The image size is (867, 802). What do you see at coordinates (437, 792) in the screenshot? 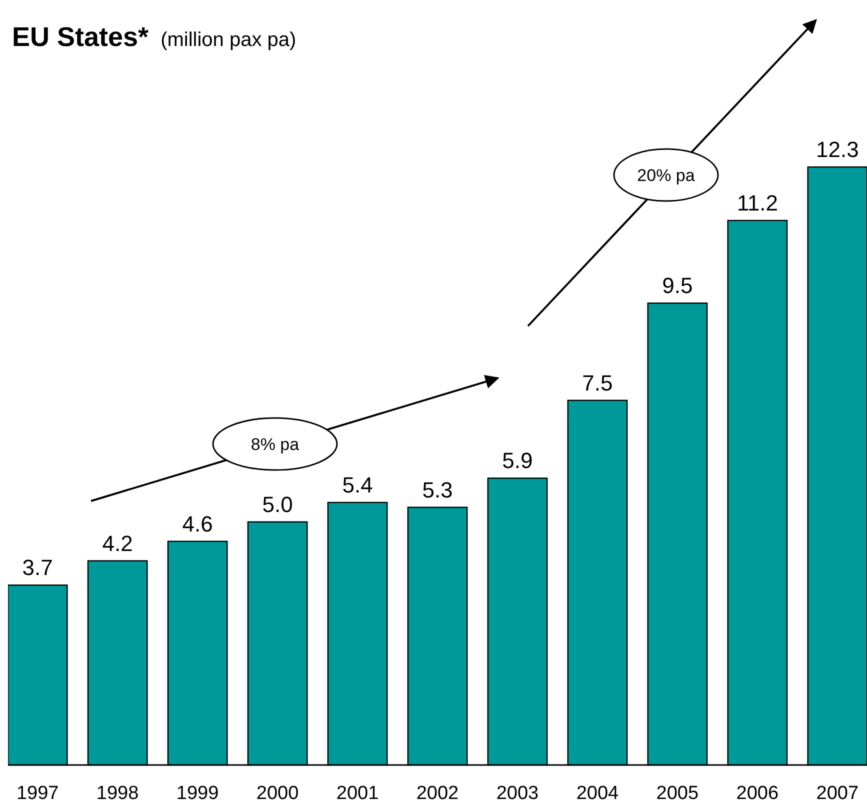
I see `x-tick-label: 2002` at bounding box center [437, 792].